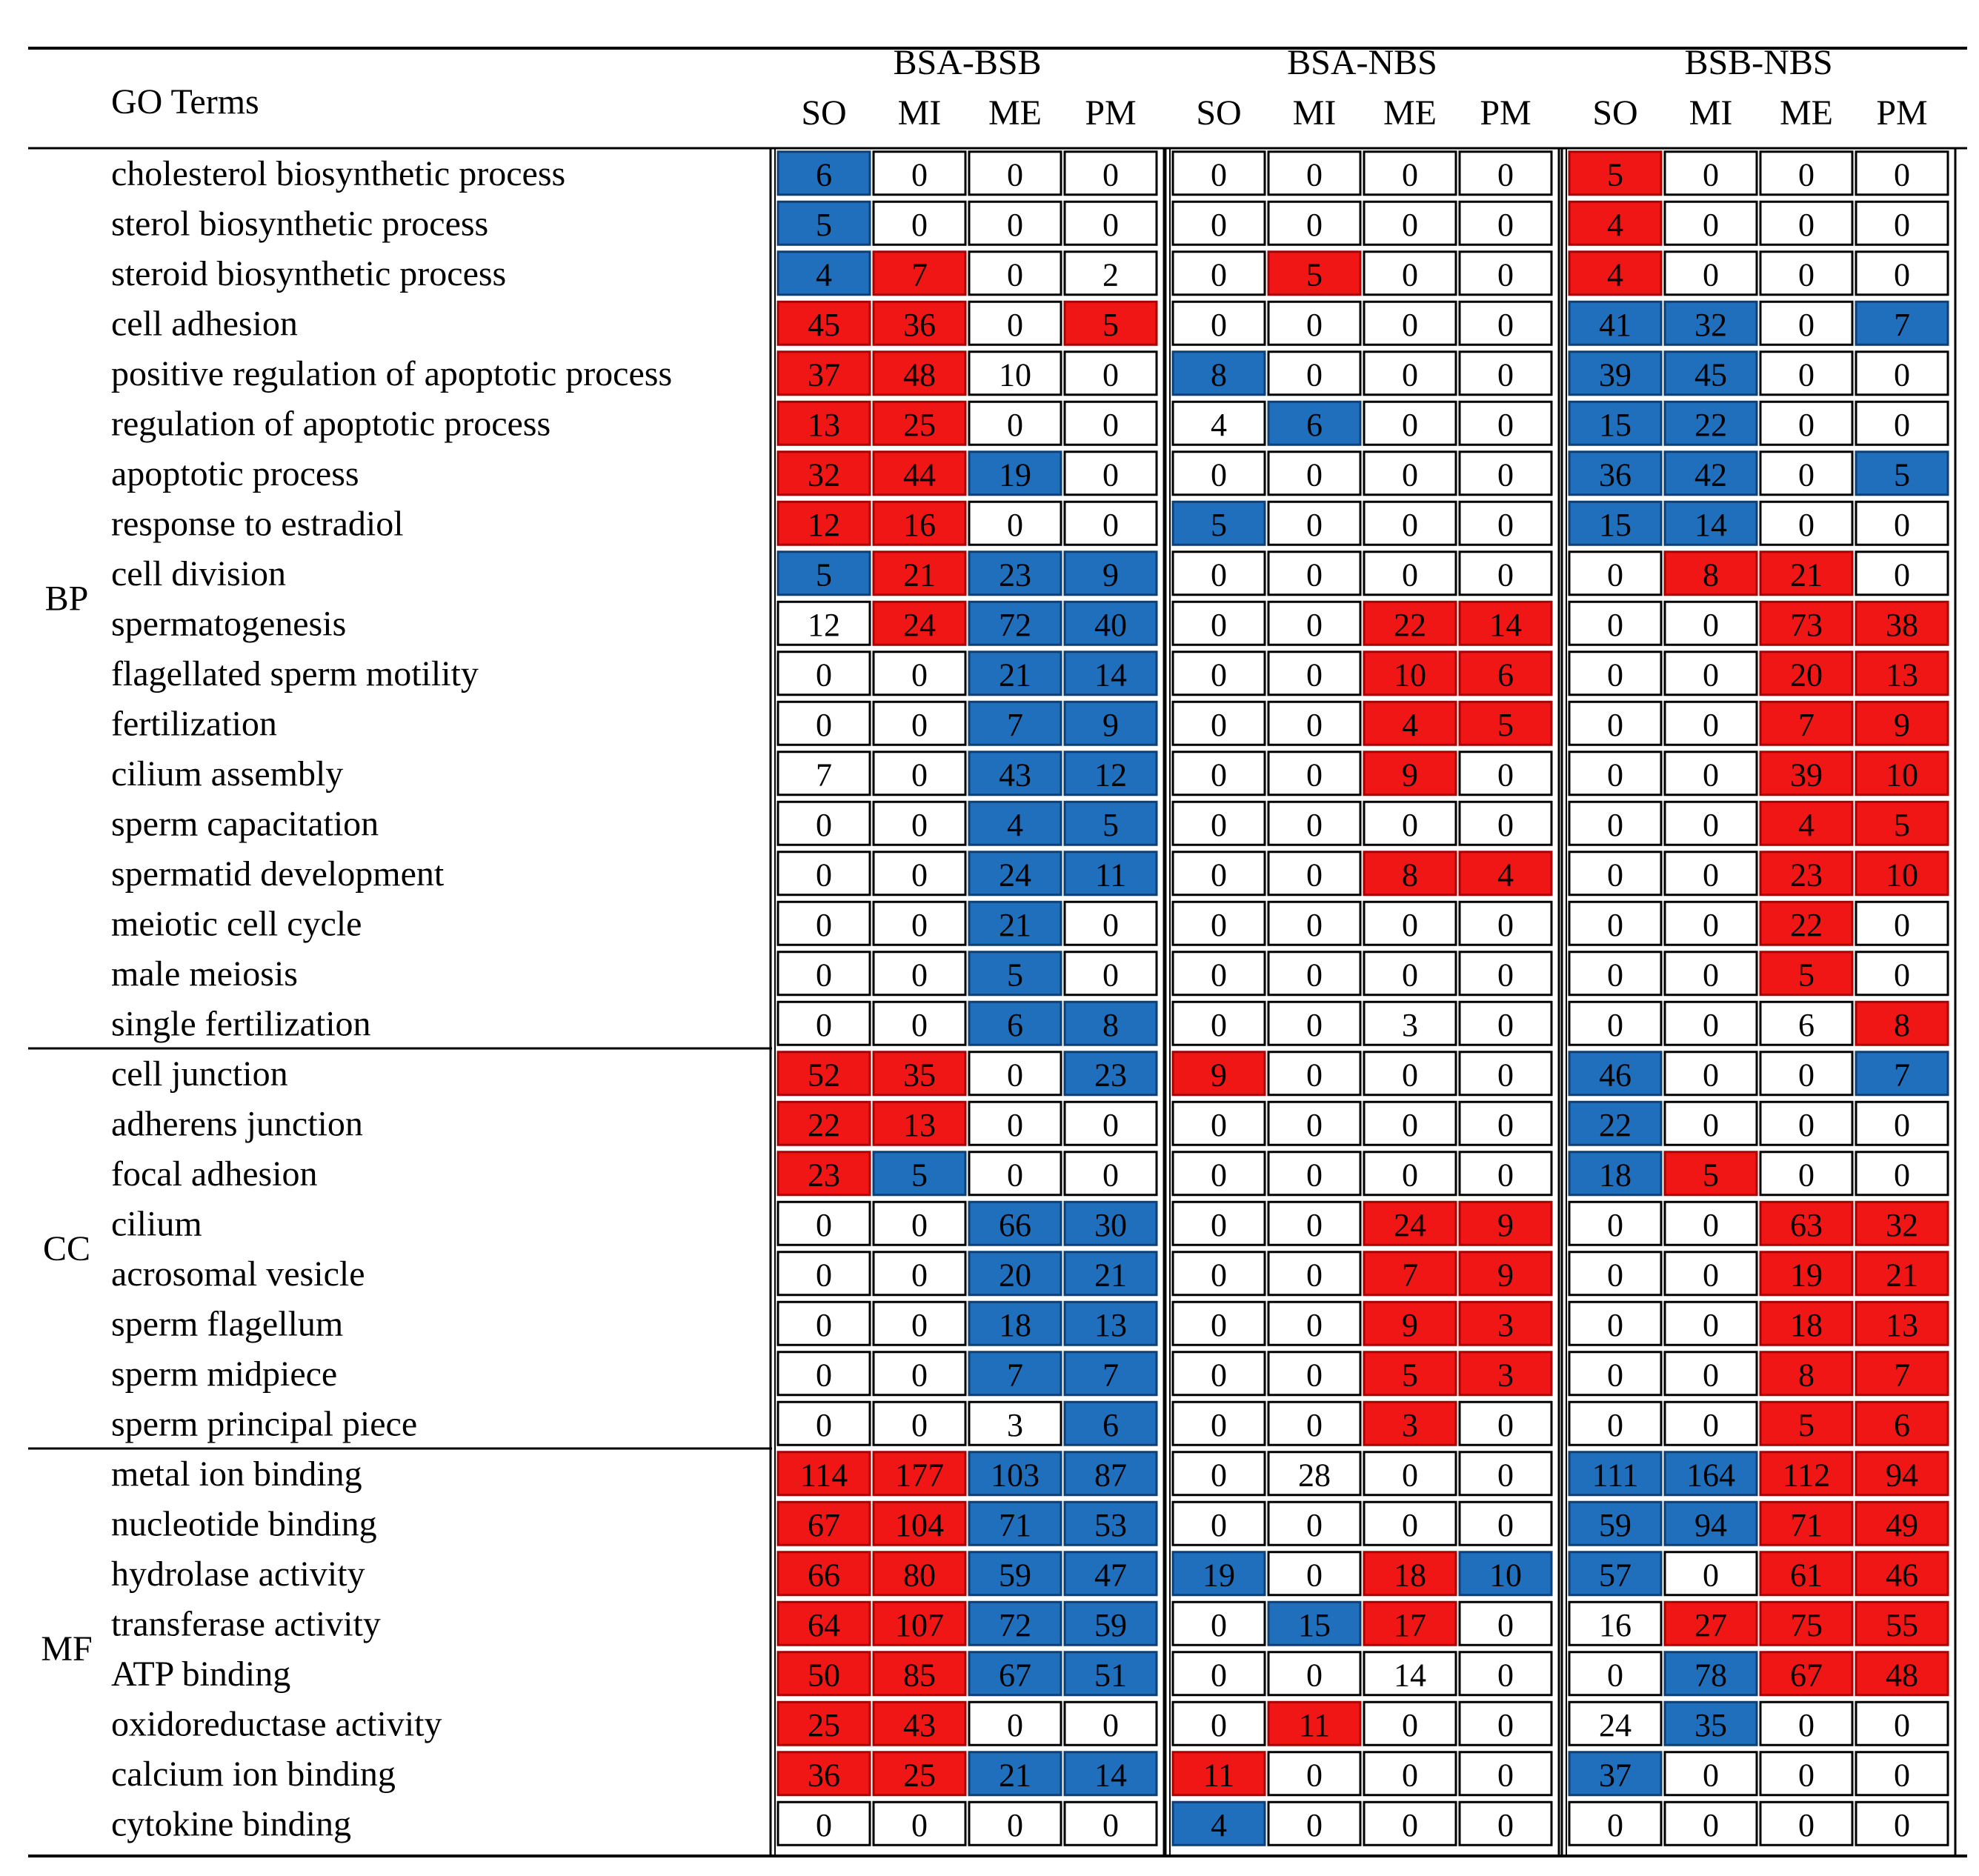 Image resolution: width=1979 pixels, height=1876 pixels. I want to click on column-header: MI, so click(1315, 113).